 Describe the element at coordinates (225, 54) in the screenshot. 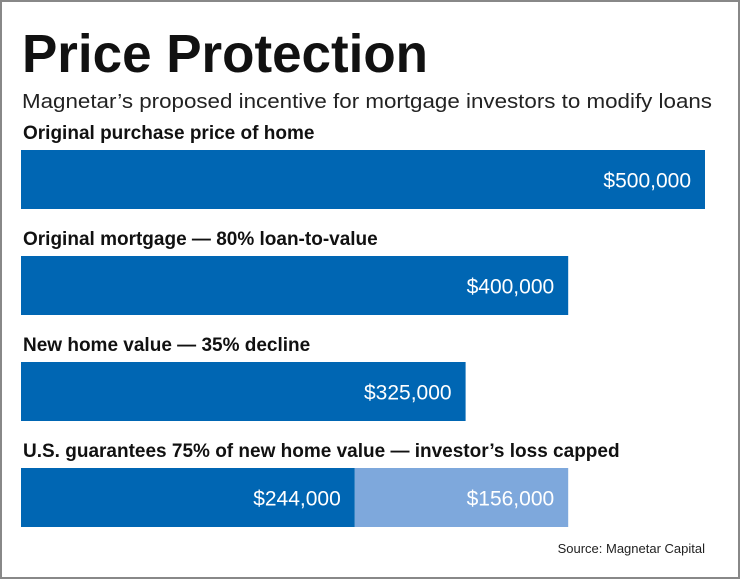

I see `chart-title: Price Protection` at that location.